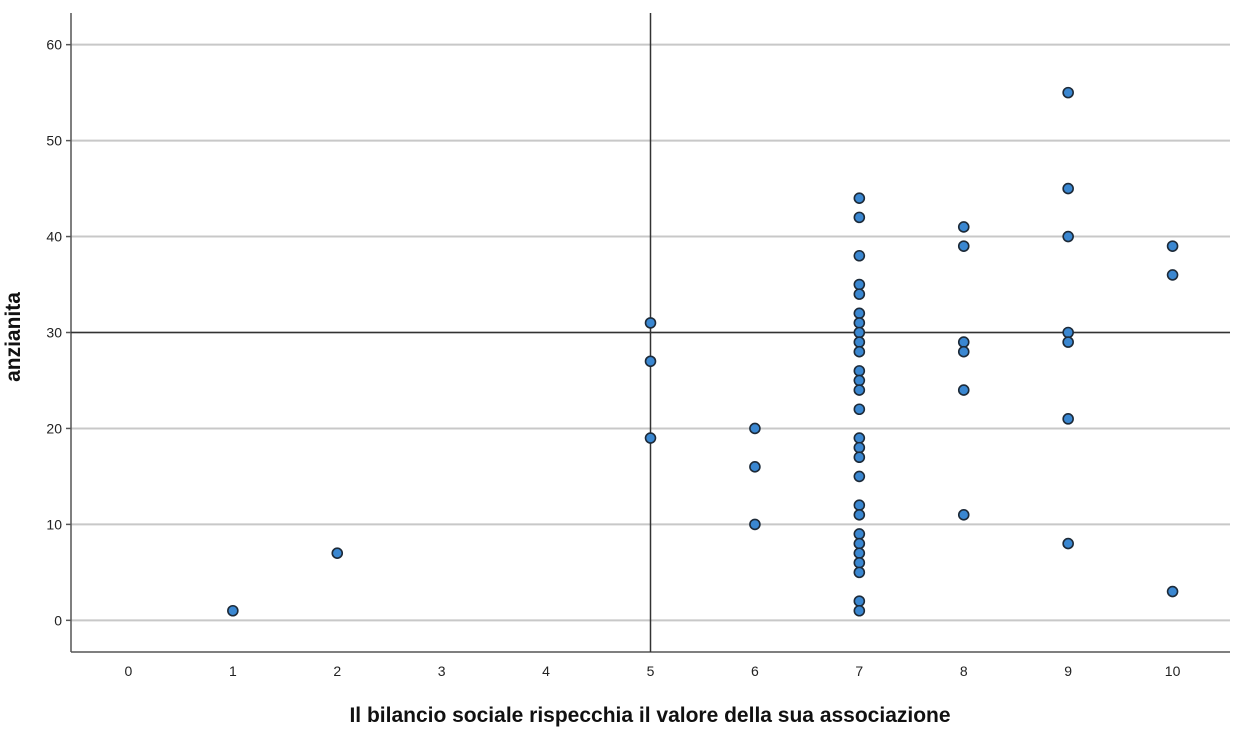 This screenshot has height=751, width=1247. What do you see at coordinates (54, 333) in the screenshot?
I see `y-tick-label-30: 30` at bounding box center [54, 333].